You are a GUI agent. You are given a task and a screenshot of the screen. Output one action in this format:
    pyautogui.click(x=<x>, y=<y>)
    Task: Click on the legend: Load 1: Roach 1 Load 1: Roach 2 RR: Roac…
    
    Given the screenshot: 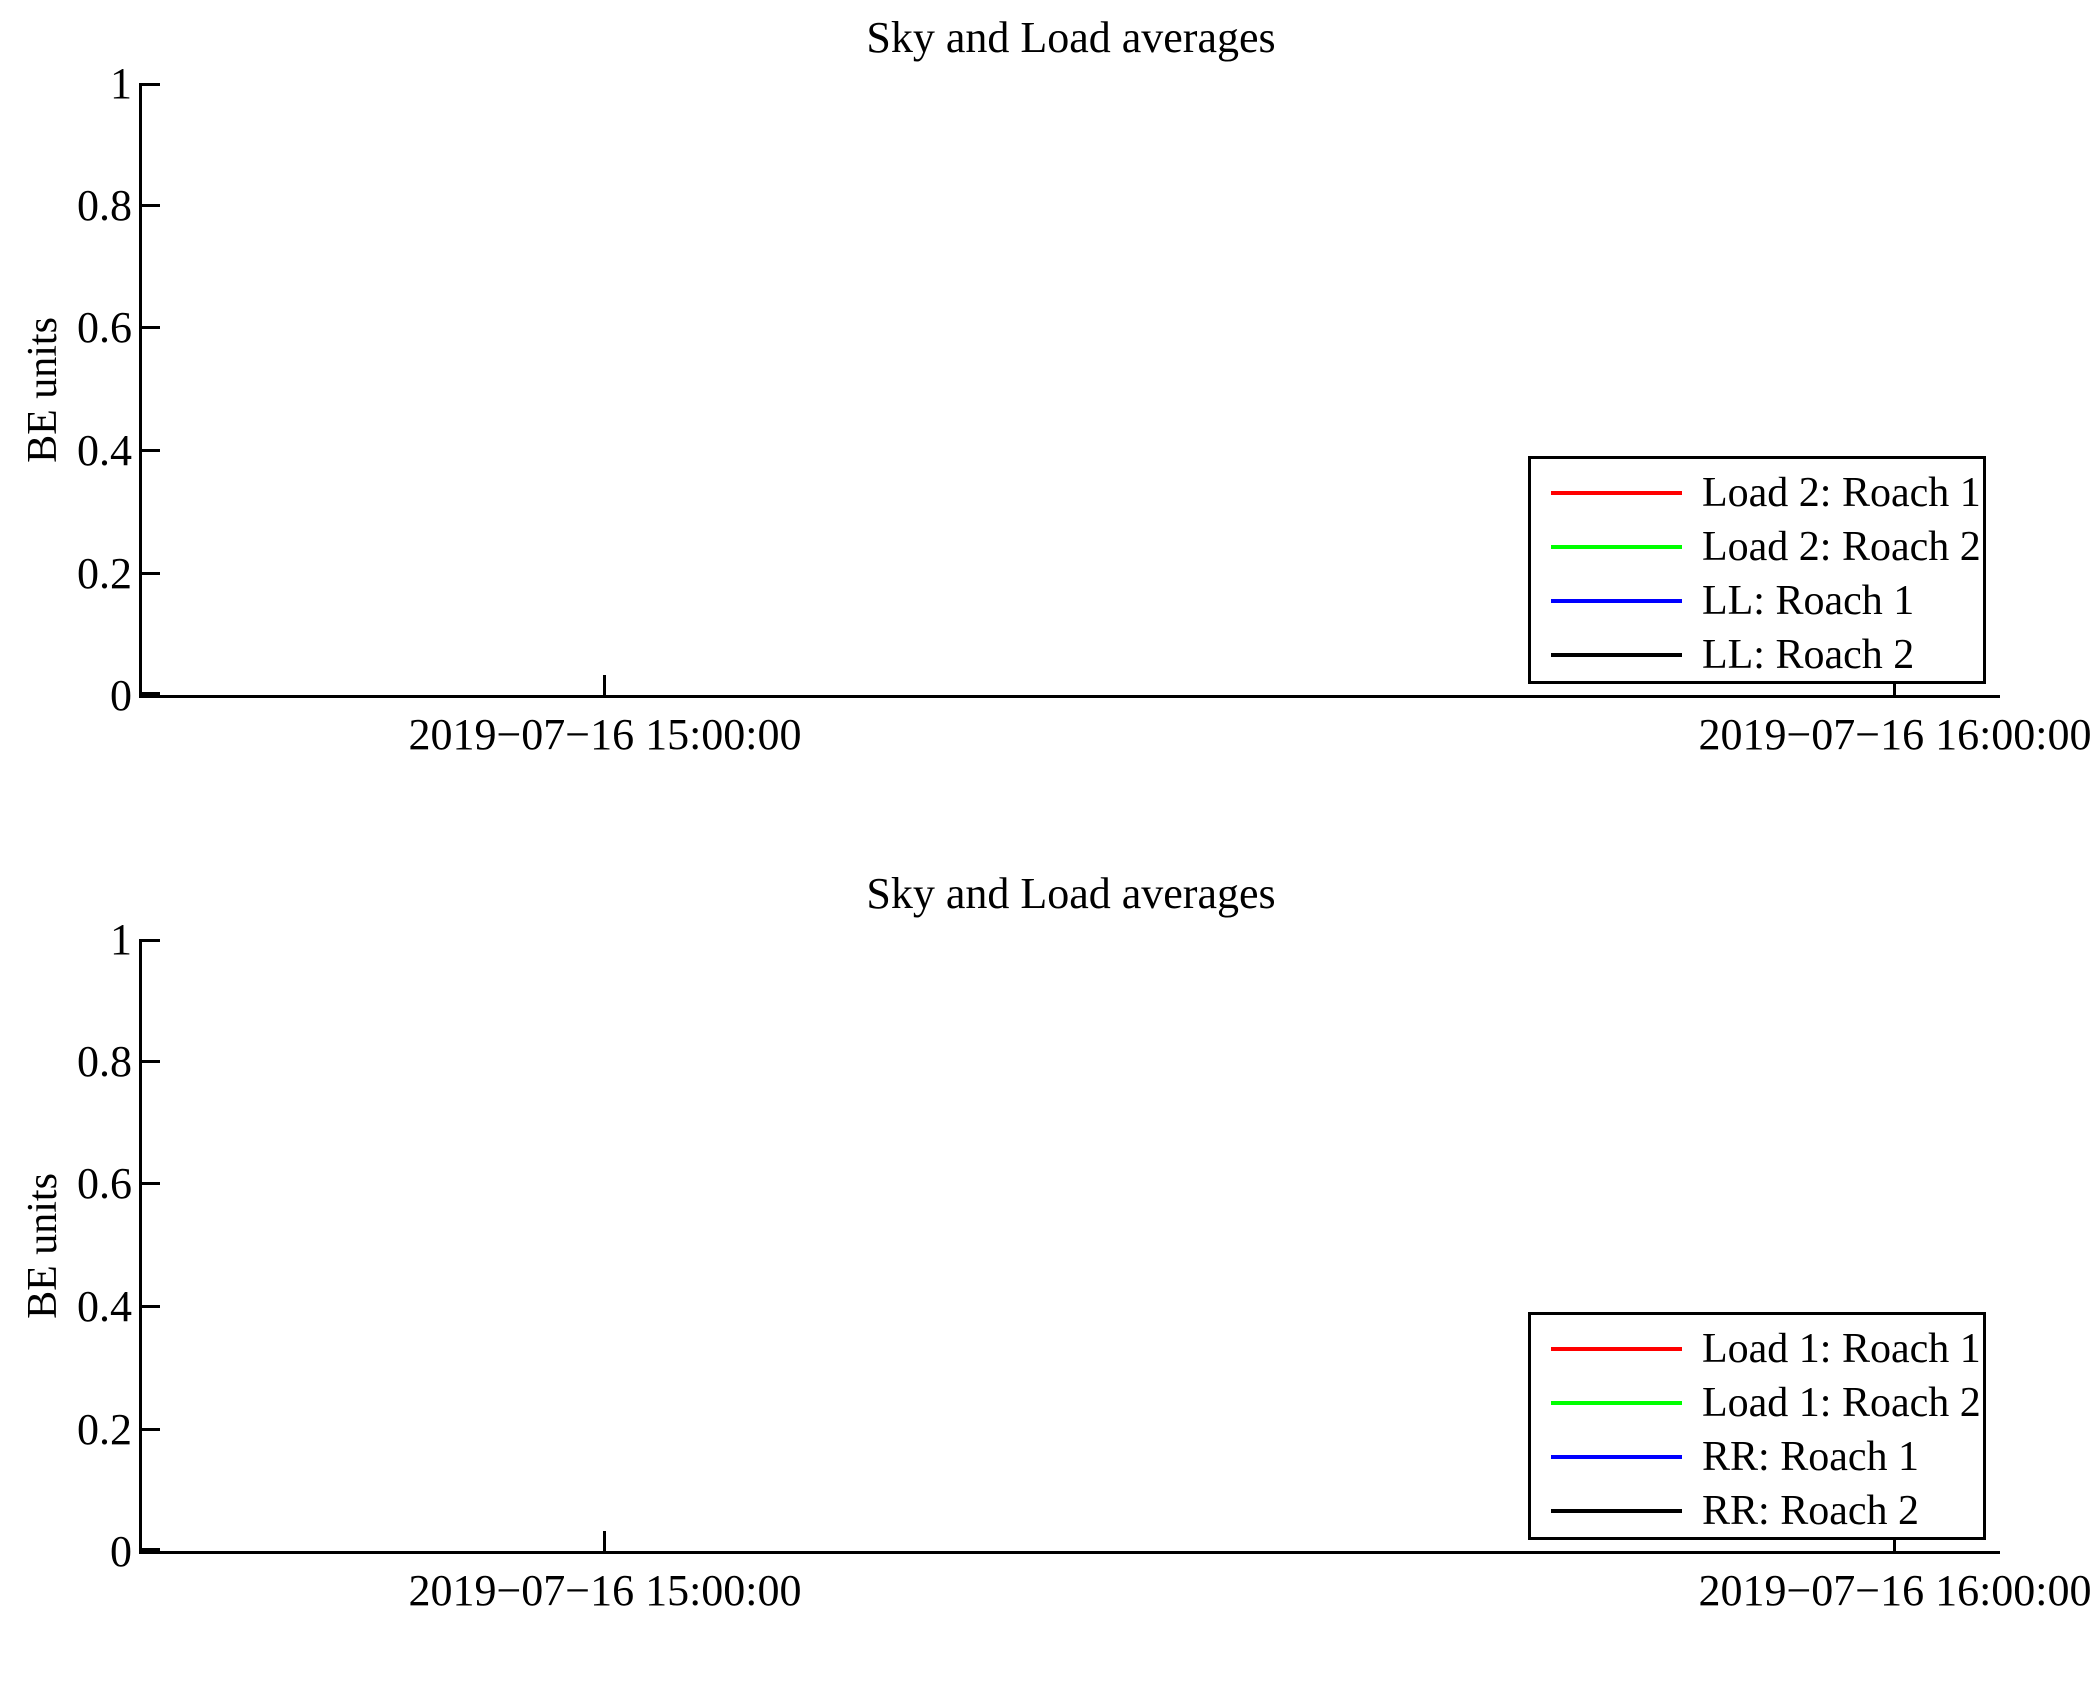 What is the action you would take?
    pyautogui.click(x=1757, y=1426)
    